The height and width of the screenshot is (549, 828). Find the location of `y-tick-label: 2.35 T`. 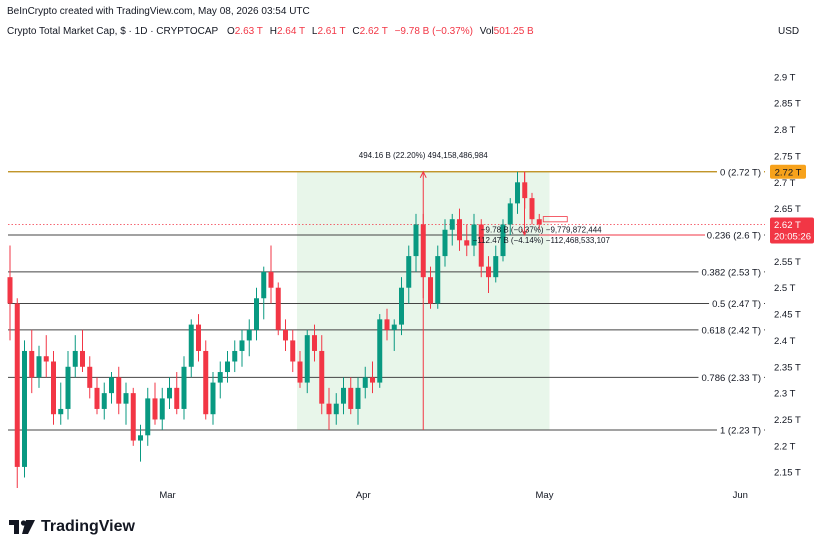

y-tick-label: 2.35 T is located at coordinates (787, 367).